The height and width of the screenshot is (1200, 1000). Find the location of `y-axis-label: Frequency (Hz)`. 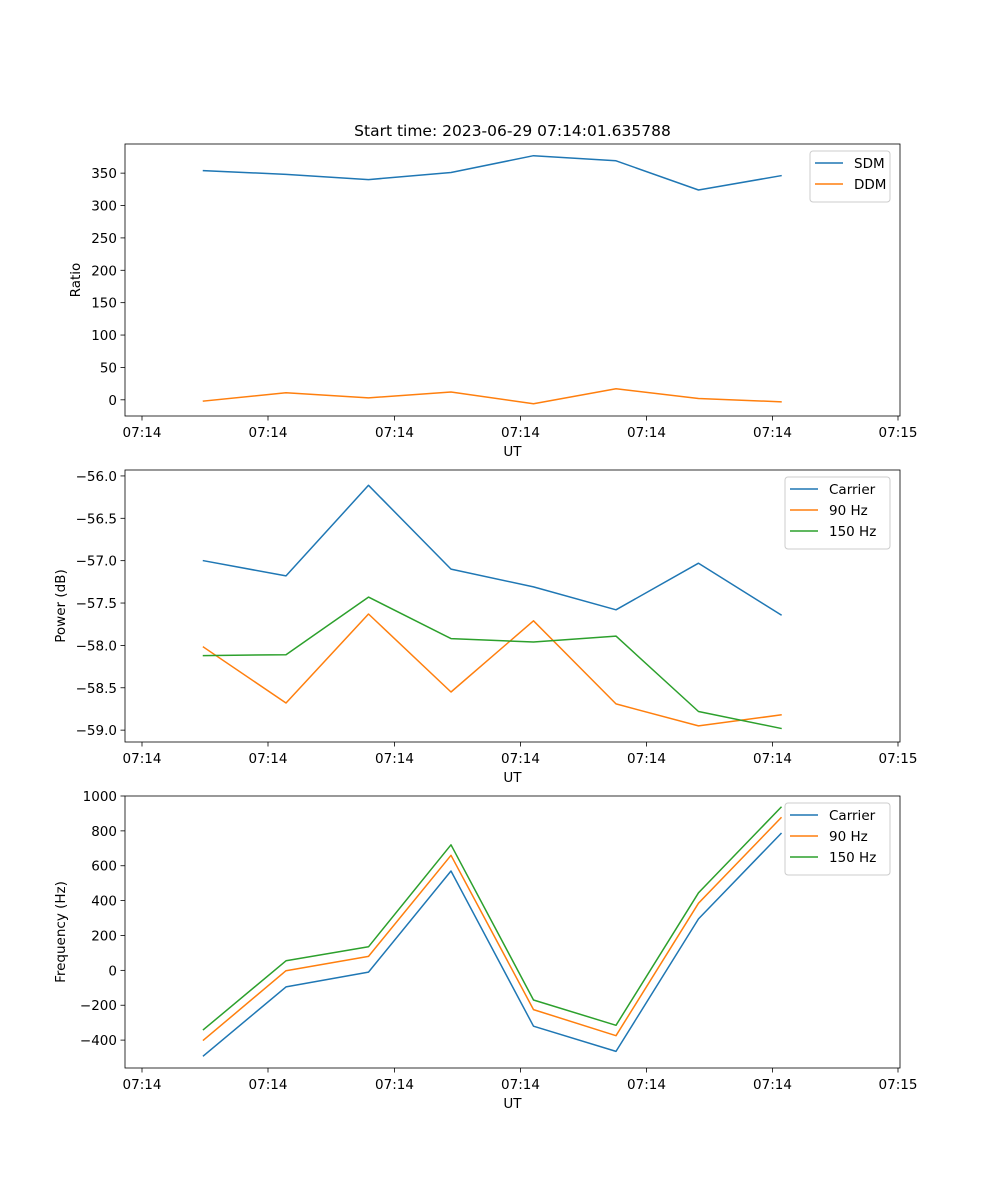

y-axis-label: Frequency (Hz) is located at coordinates (61, 932).